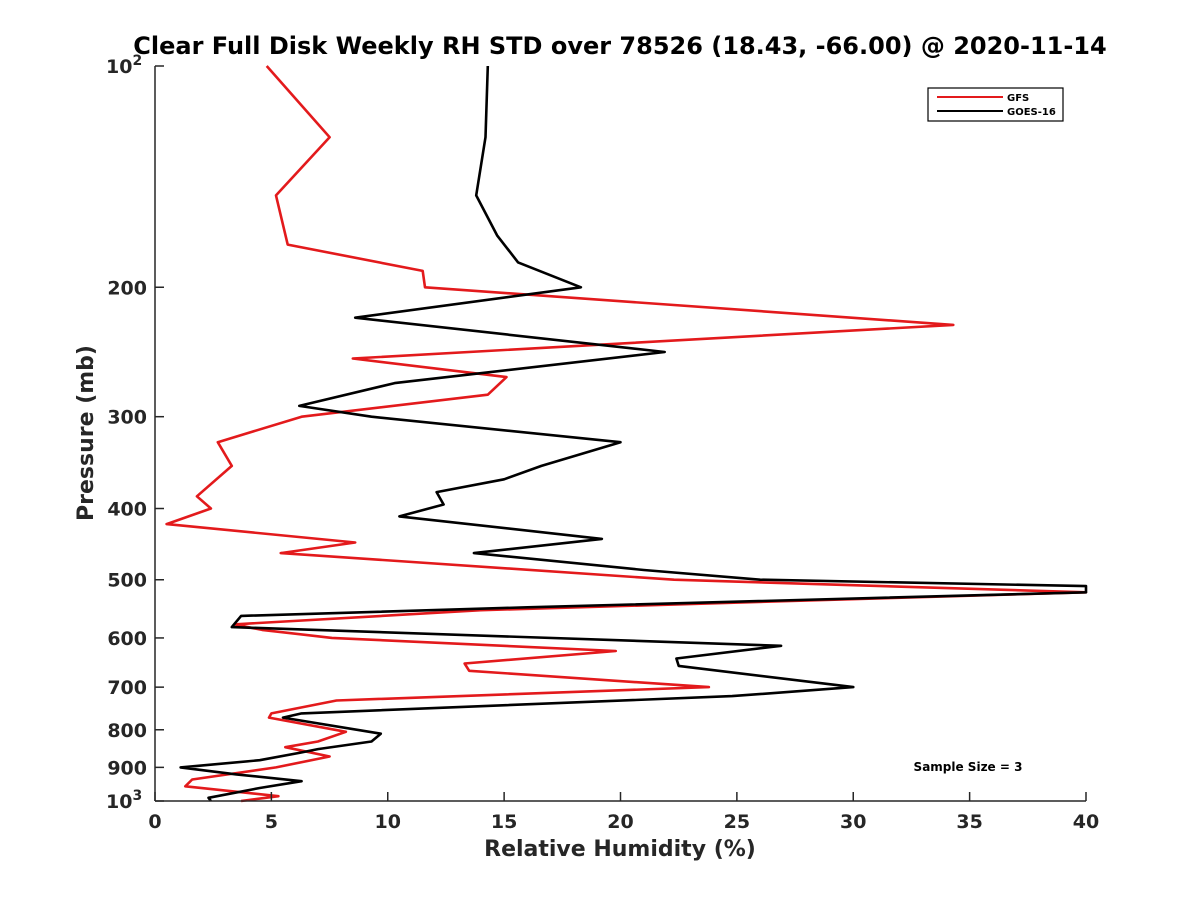  I want to click on y-axis-label: Pressure (mb), so click(86, 433).